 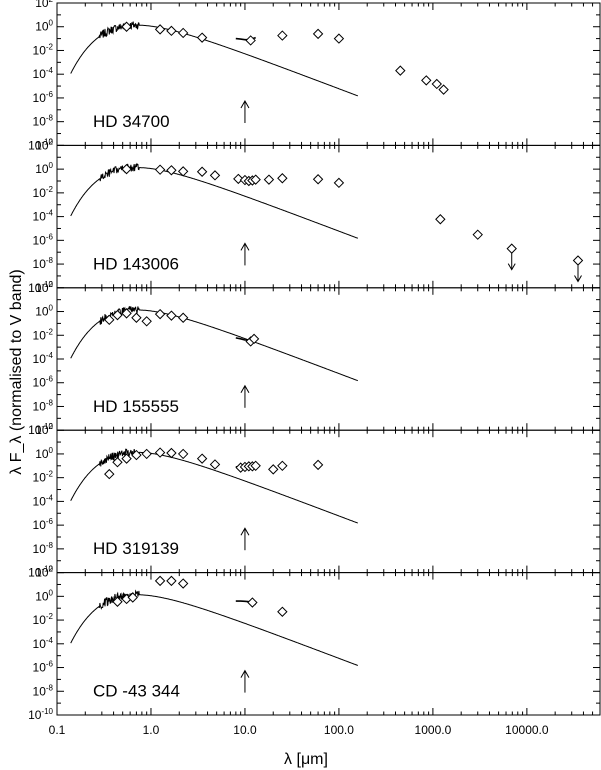 I want to click on x-axis: 0.1 1.0 10.0 100.0 1000.0 10000.0, so click(x=299, y=730).